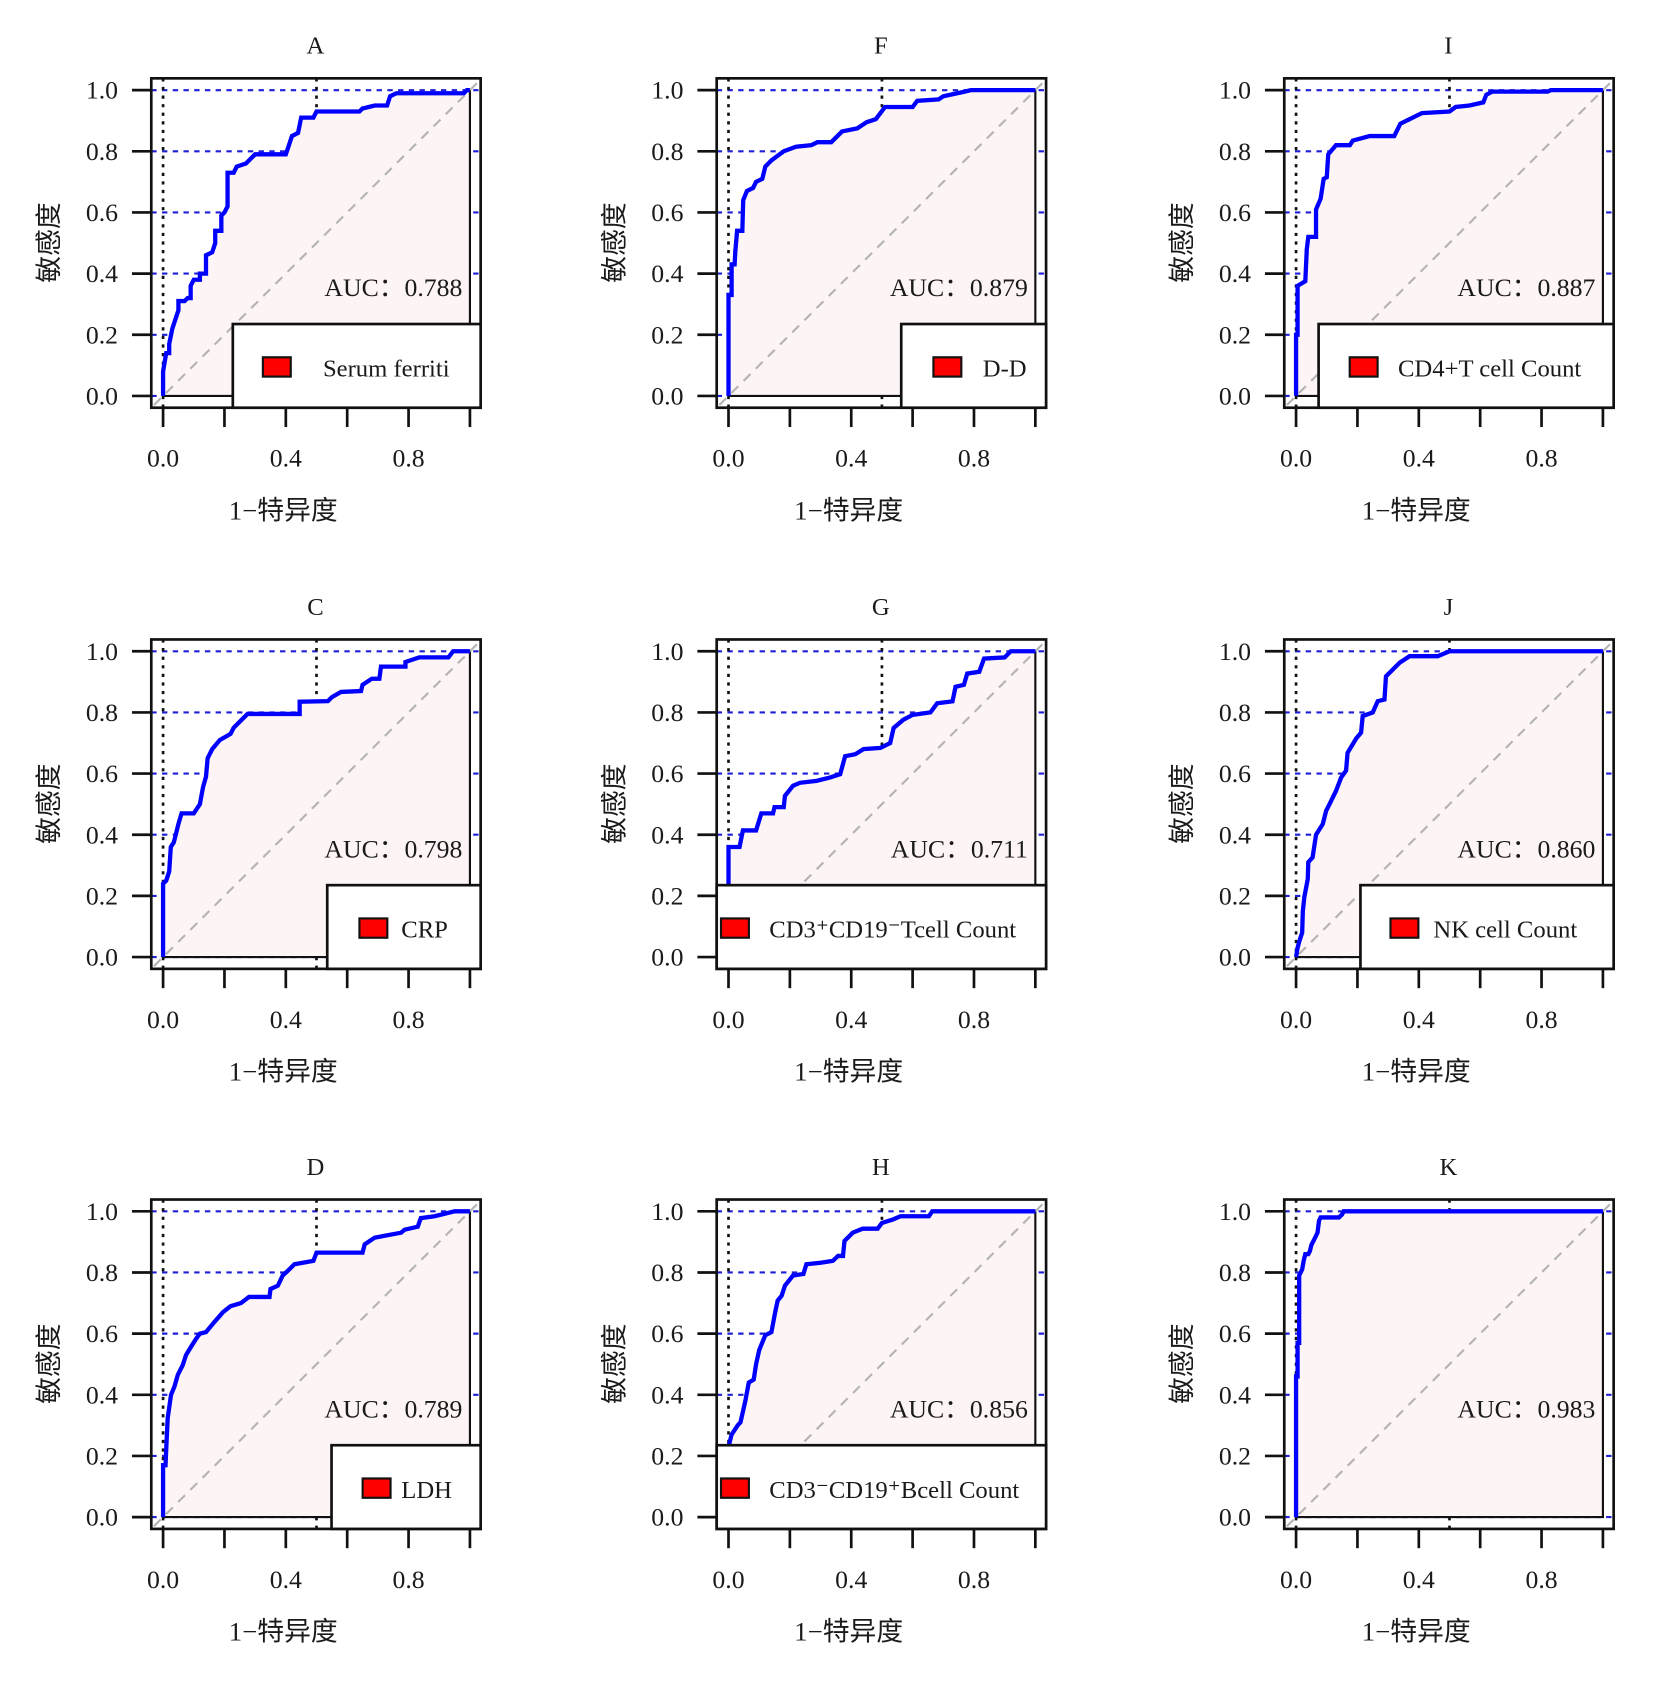 The height and width of the screenshot is (1692, 1663). What do you see at coordinates (1505, 930) in the screenshot?
I see `legend-label: NK cell Count` at bounding box center [1505, 930].